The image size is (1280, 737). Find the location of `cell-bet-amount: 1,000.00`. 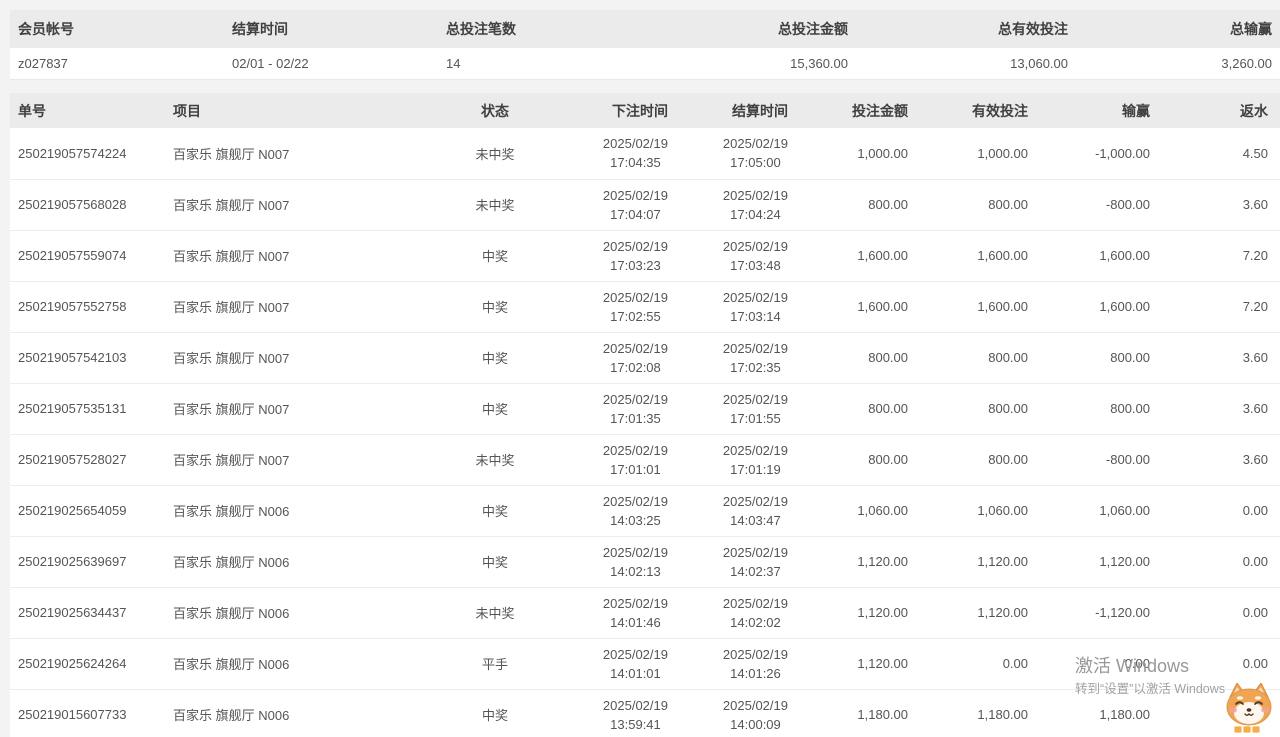

cell-bet-amount: 1,000.00 is located at coordinates (858, 154).